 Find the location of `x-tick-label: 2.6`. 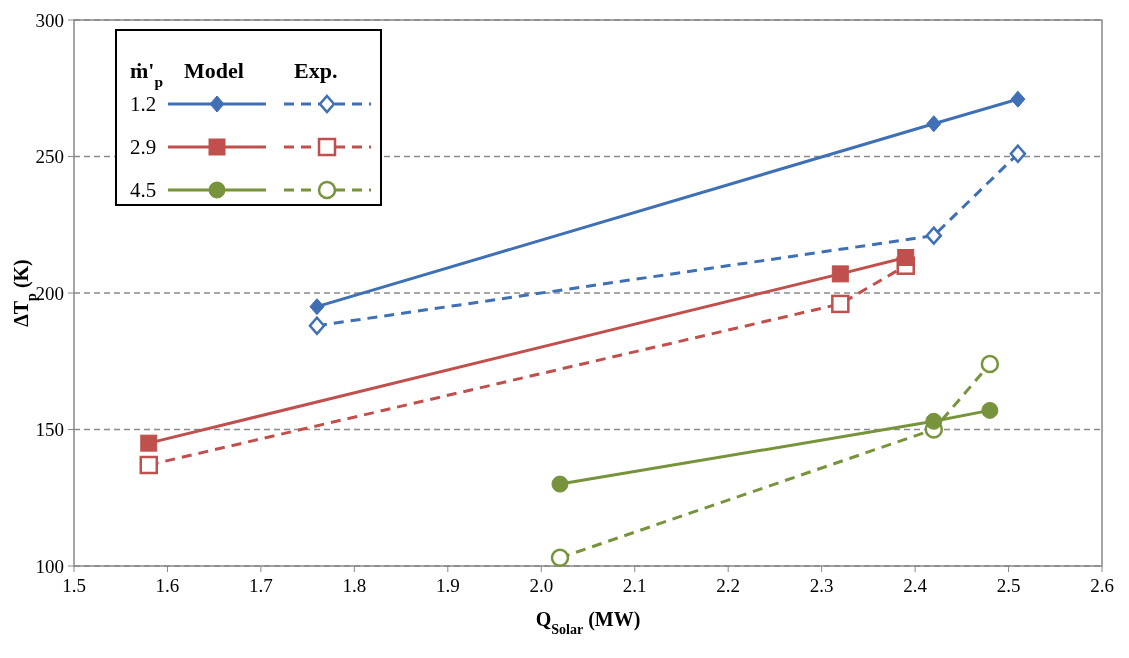

x-tick-label: 2.6 is located at coordinates (1102, 585).